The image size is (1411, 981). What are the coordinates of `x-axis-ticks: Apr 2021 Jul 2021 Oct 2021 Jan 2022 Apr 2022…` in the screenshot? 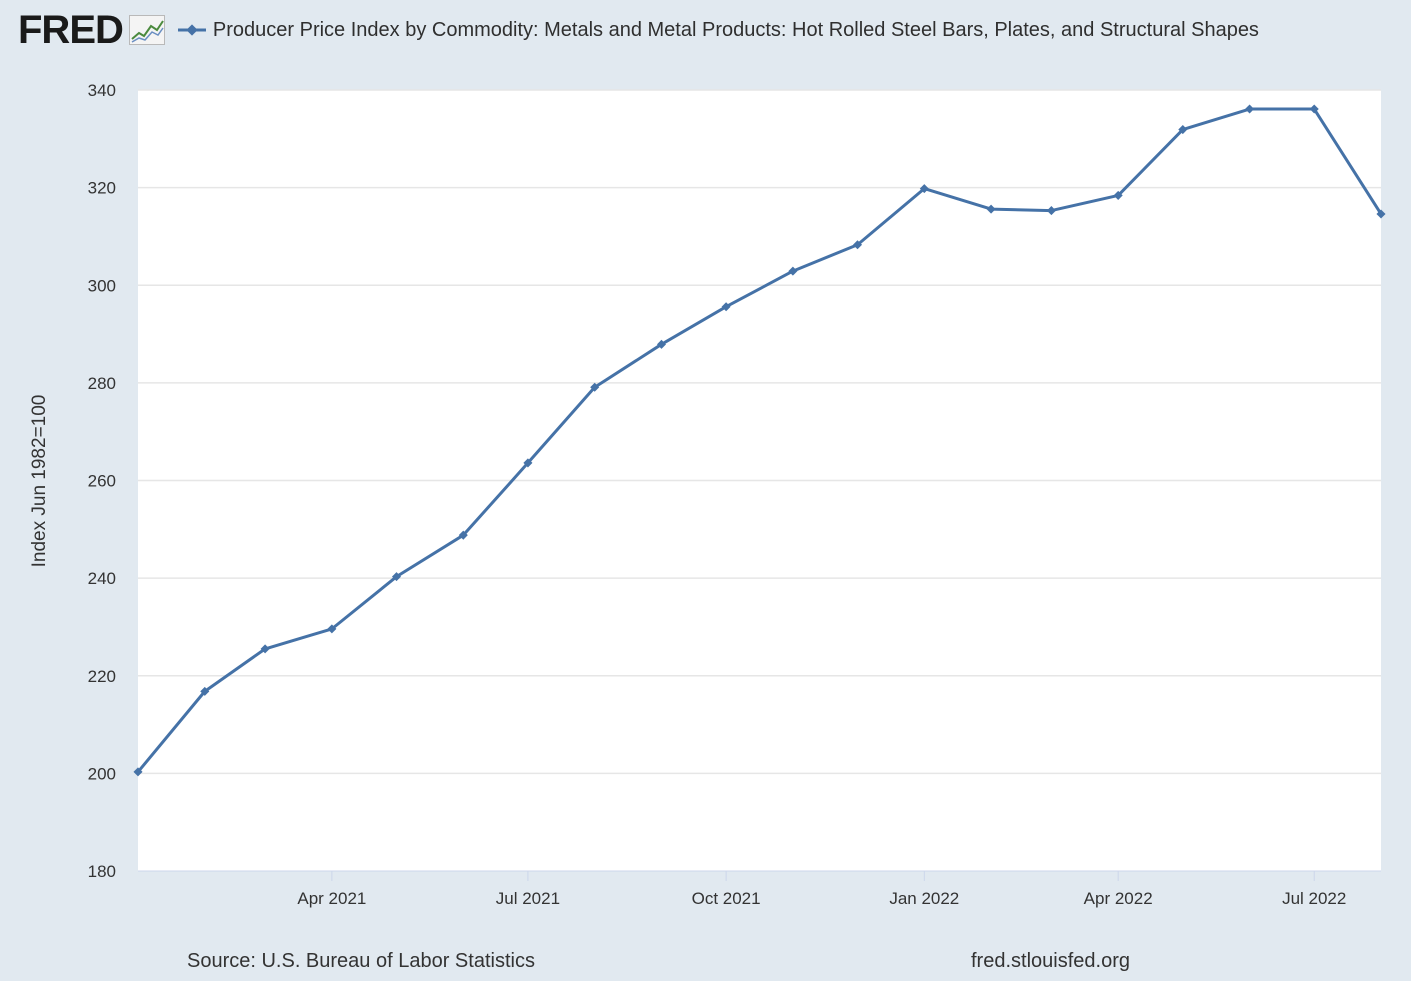 It's located at (821, 889).